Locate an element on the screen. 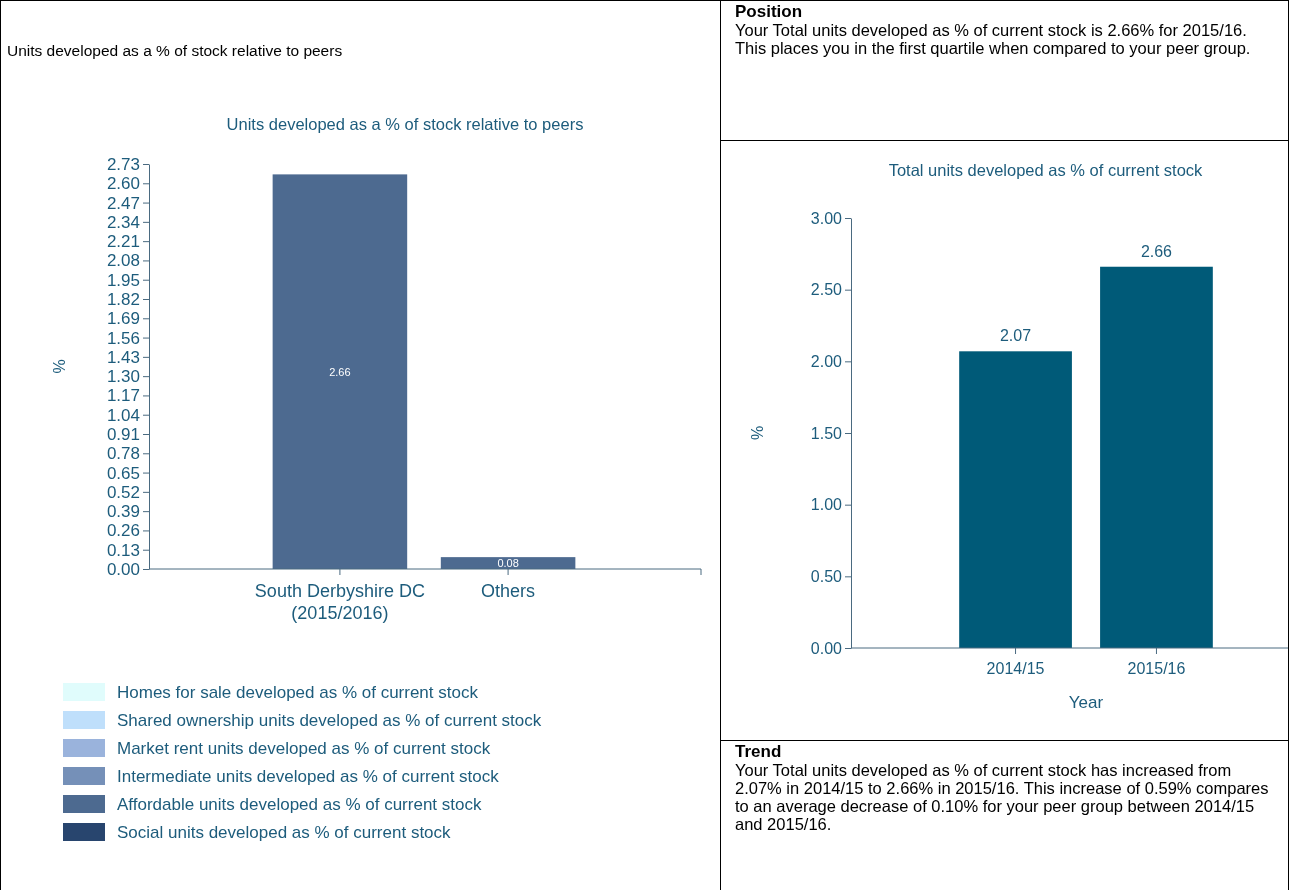  y-tick-label: 1.56 is located at coordinates (123, 338).